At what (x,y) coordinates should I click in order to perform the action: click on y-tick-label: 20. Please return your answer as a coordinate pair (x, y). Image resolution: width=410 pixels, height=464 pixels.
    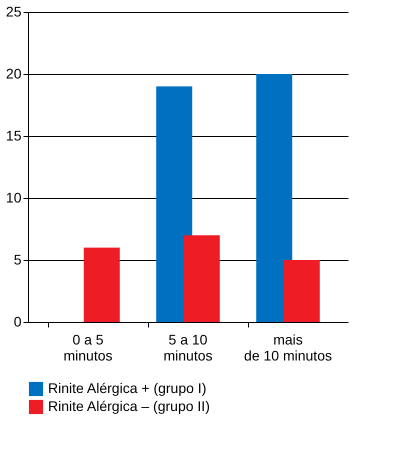
    Looking at the image, I should click on (14, 74).